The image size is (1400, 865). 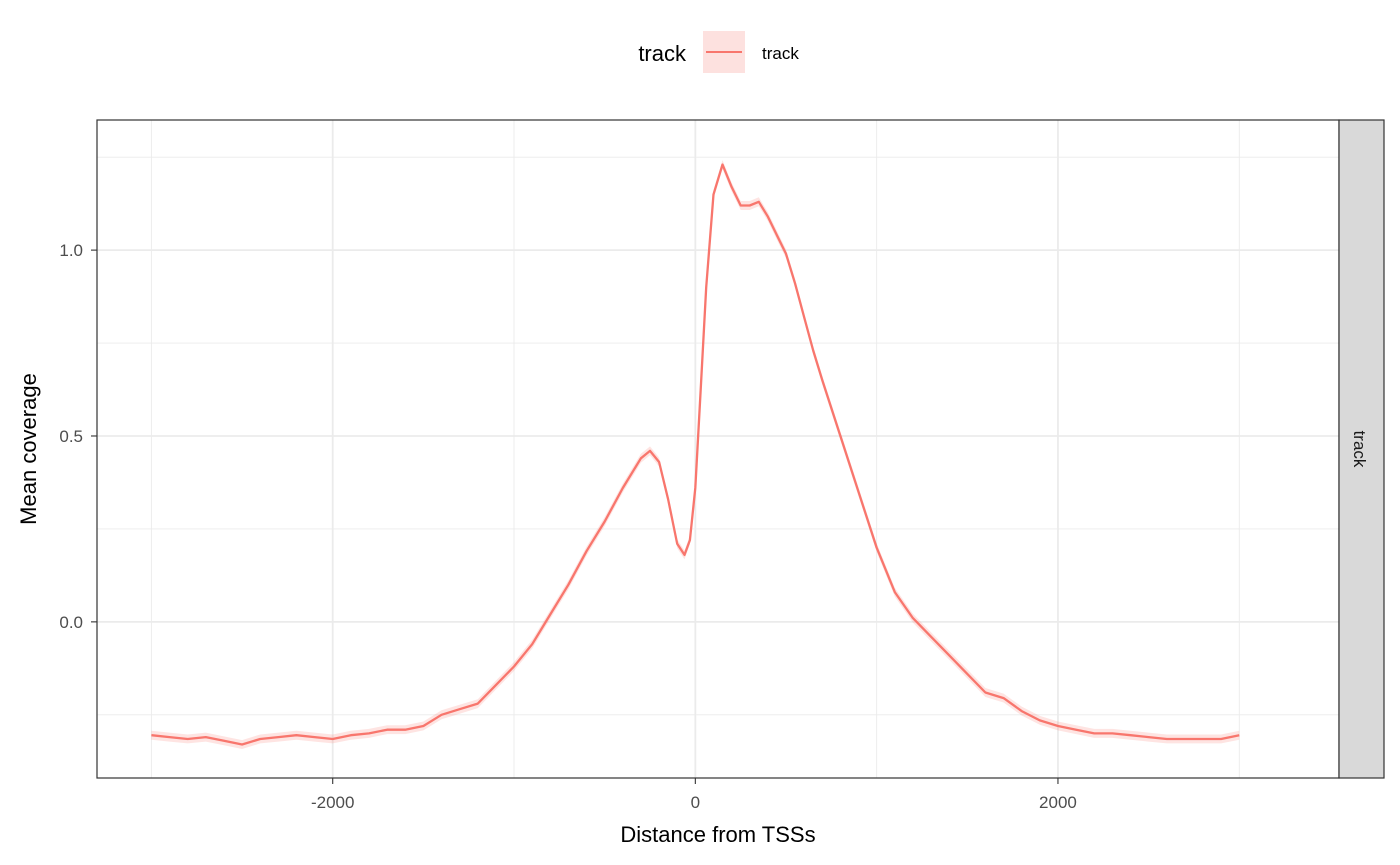 I want to click on y-tick-label: 0.0, so click(x=71, y=622).